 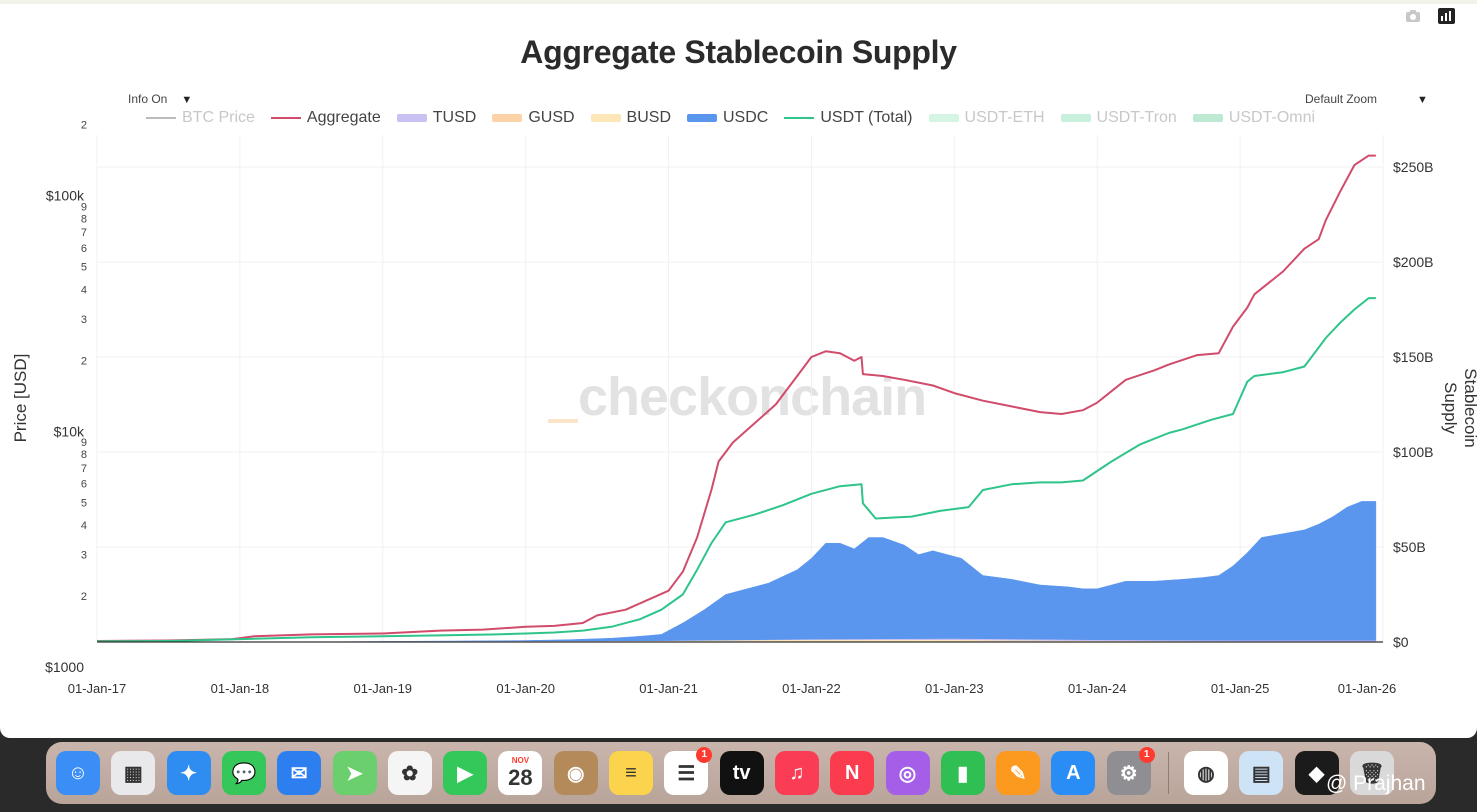 I want to click on zoom-dropdown: Default Zoom ▼, so click(x=1366, y=99).